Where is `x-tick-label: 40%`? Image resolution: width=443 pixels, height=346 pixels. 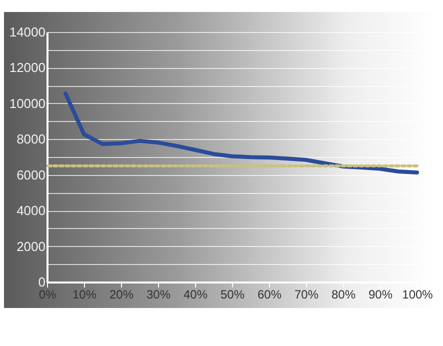
x-tick-label: 40% is located at coordinates (195, 295).